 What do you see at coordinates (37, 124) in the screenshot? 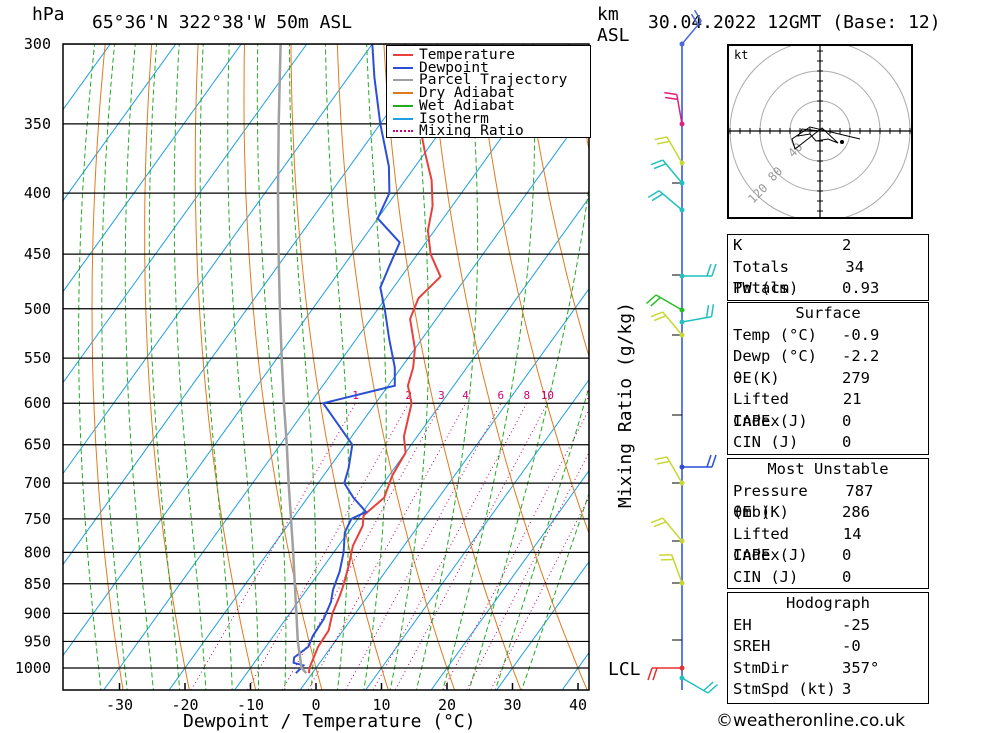
I see `pressure-tick-label: 350` at bounding box center [37, 124].